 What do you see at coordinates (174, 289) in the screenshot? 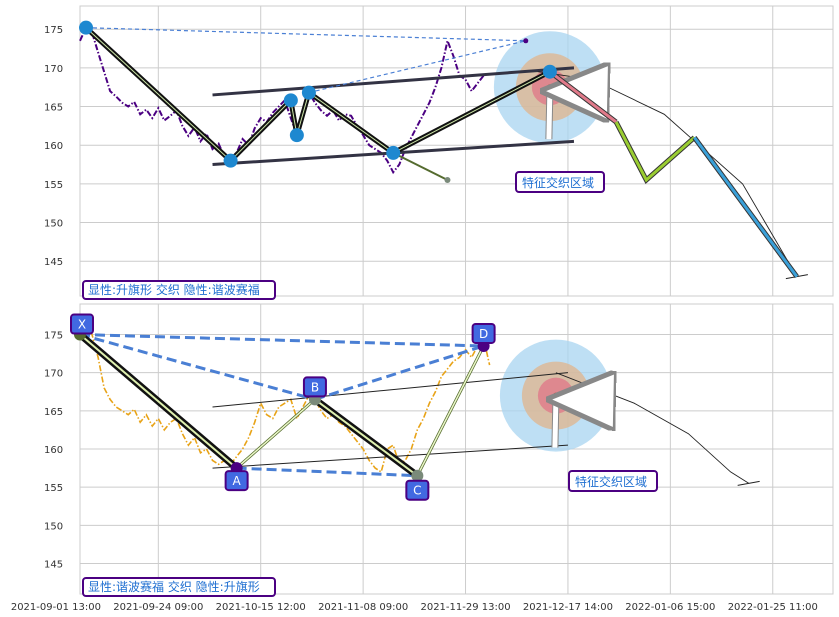
I see `top-caption: 显性:升旗形 交织 隐性:谐波赛福` at bounding box center [174, 289].